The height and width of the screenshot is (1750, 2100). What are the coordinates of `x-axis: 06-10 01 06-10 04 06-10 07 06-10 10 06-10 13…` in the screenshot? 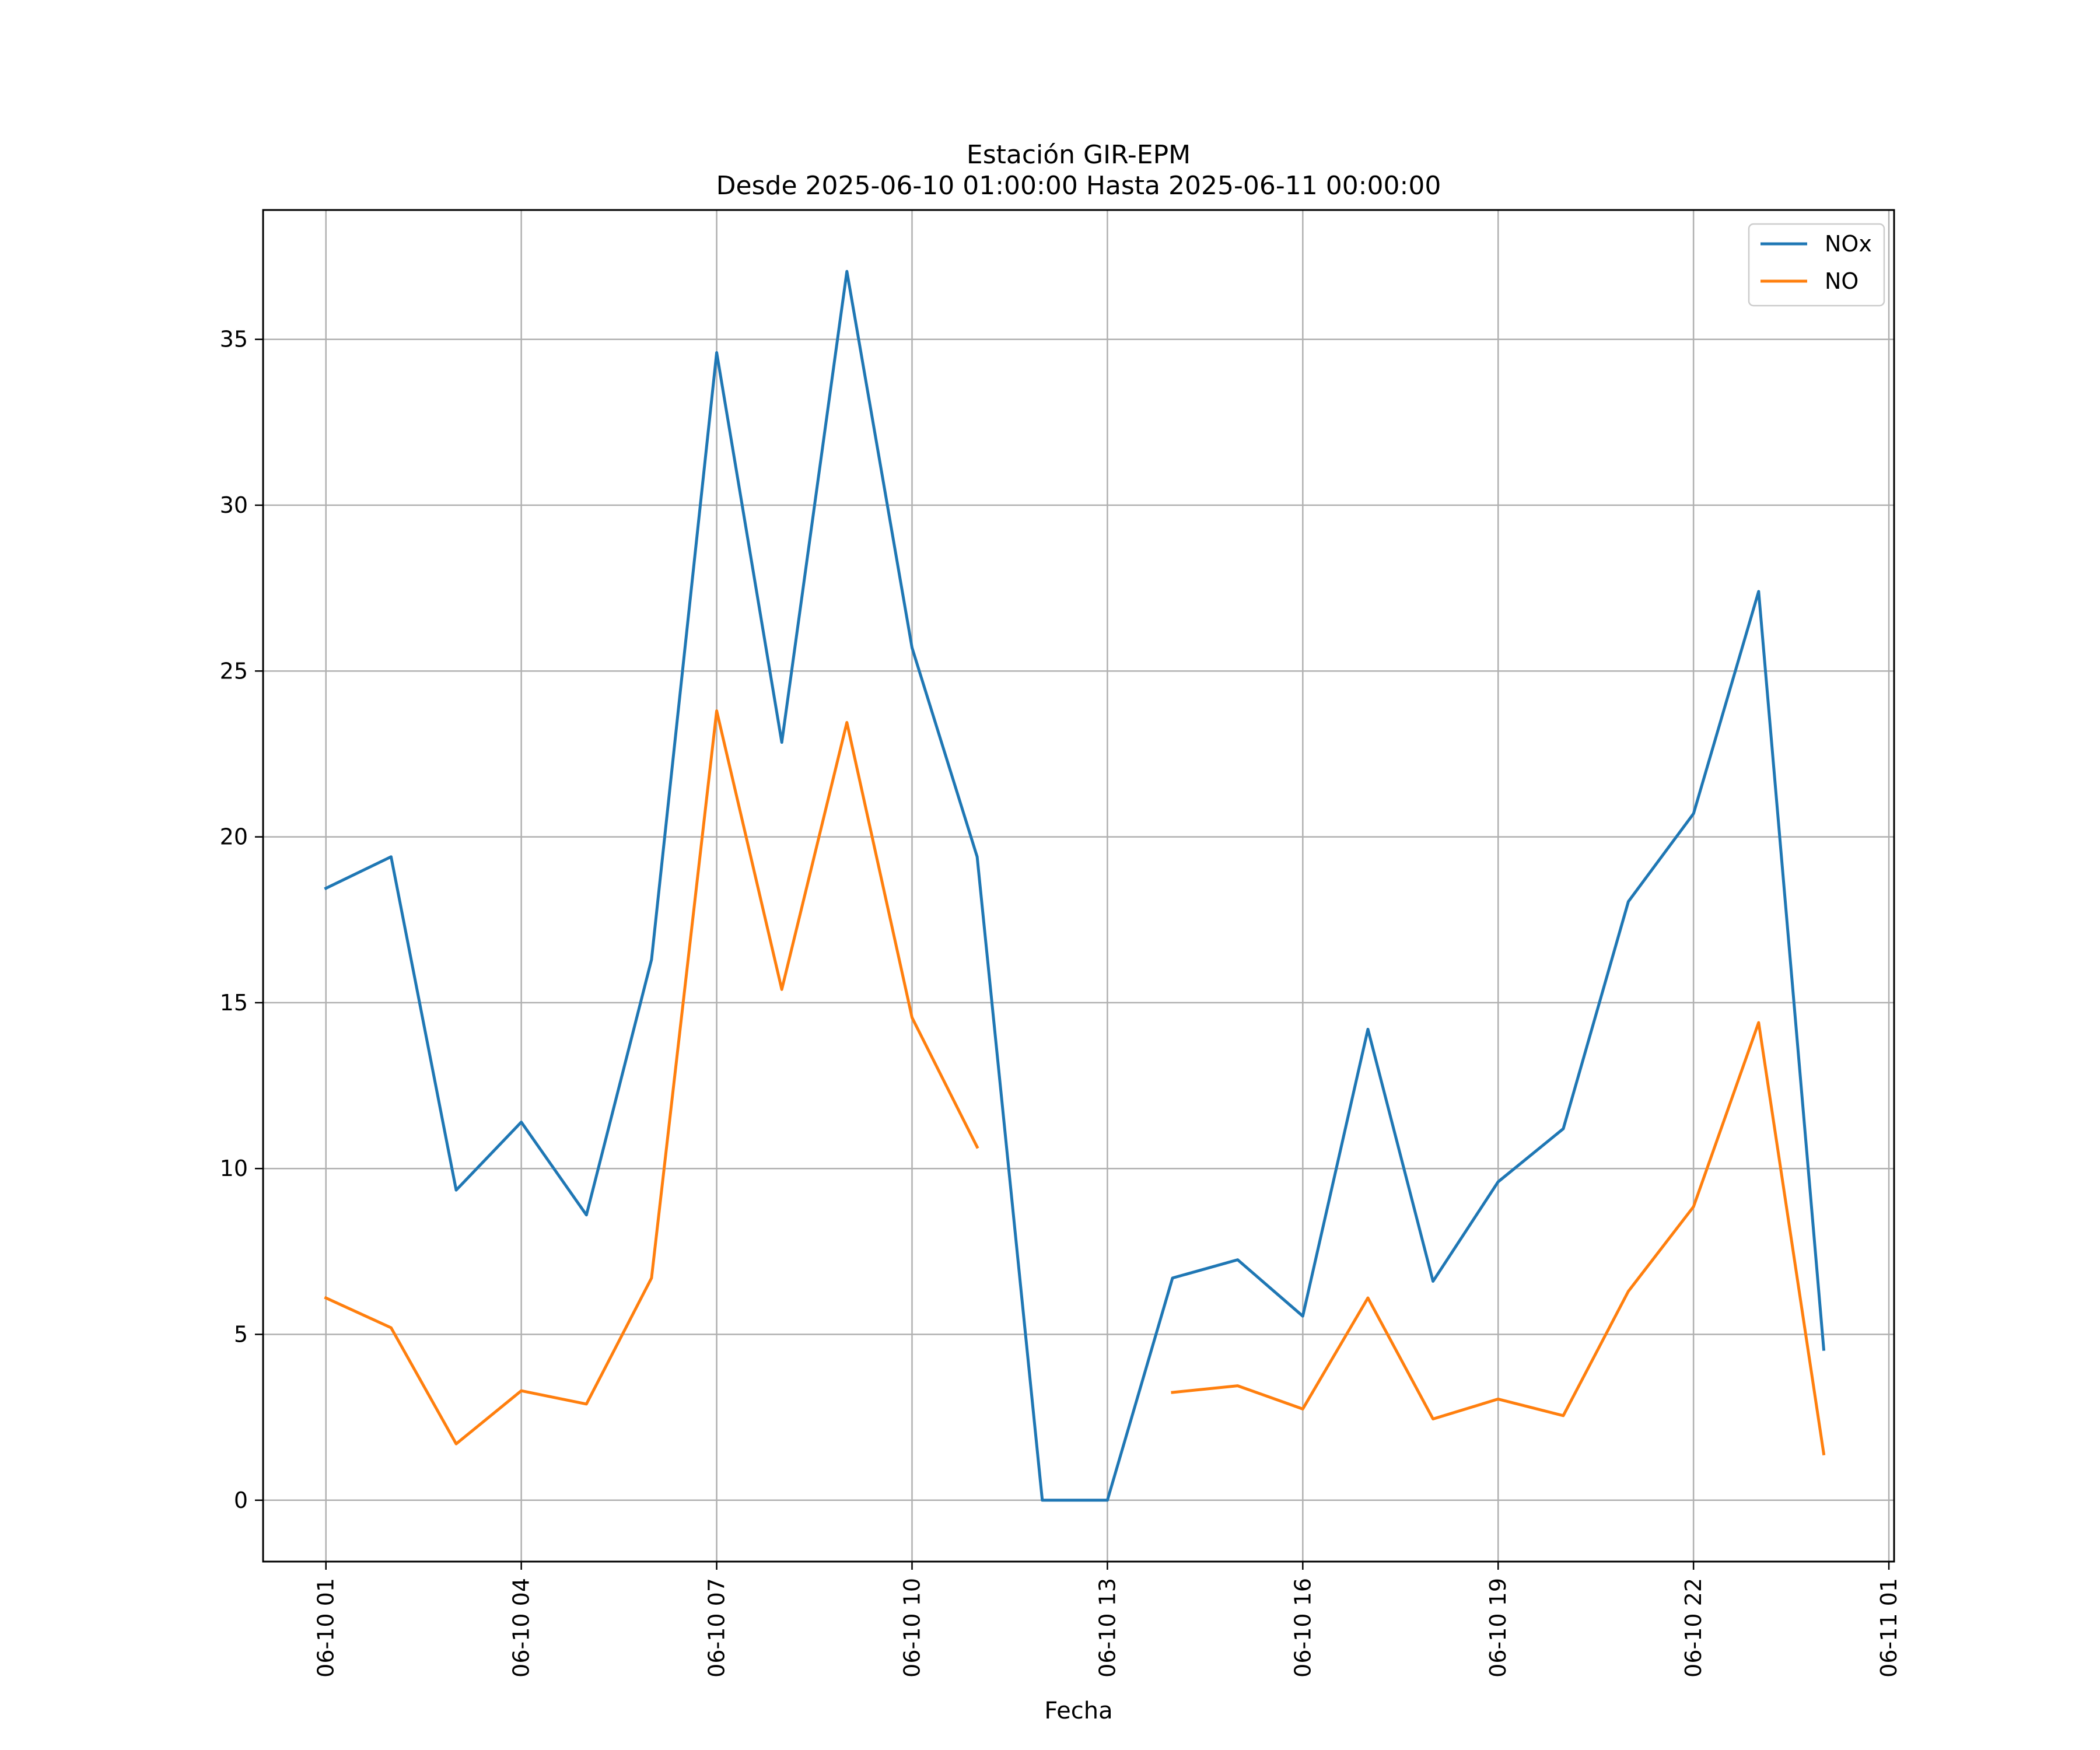 It's located at (1107, 1620).